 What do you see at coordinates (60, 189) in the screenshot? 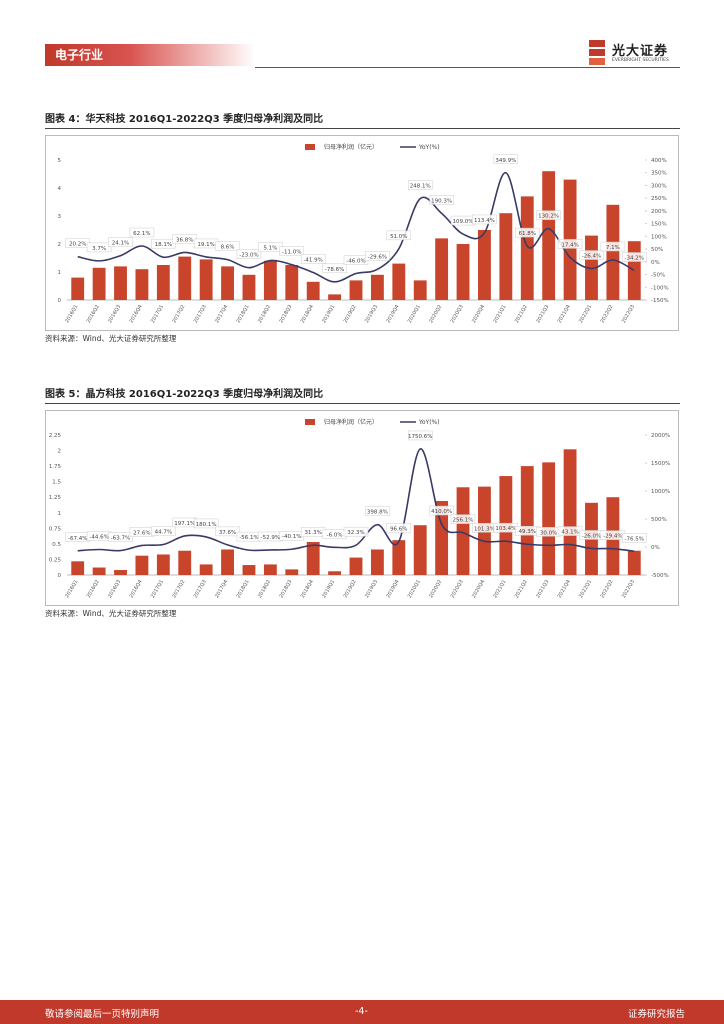
I see `y-tick-label: 4` at bounding box center [60, 189].